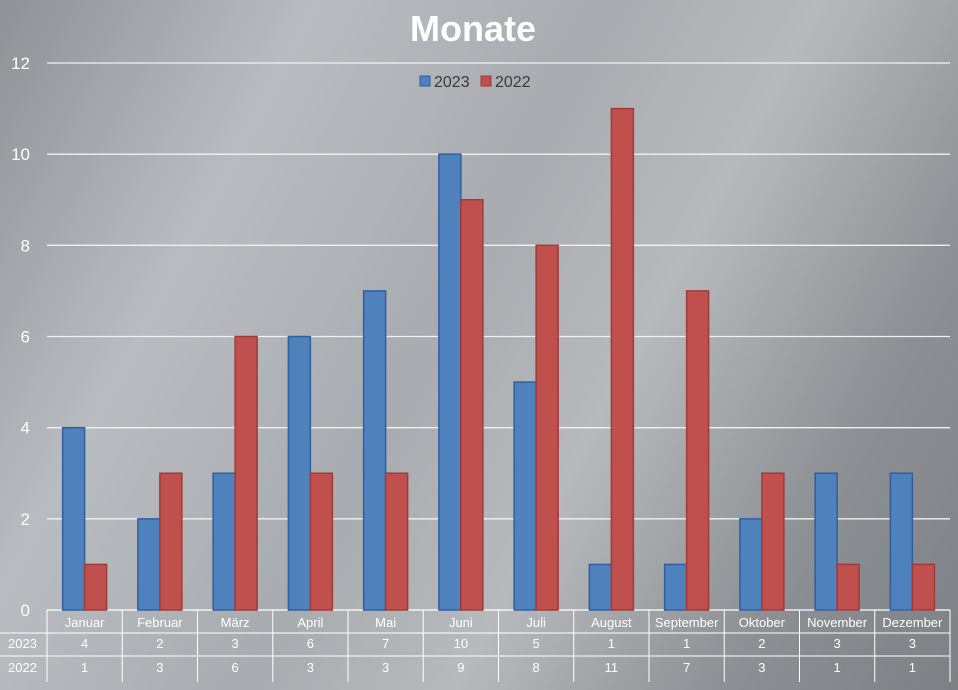  I want to click on x-category-label: Juli, so click(536, 622).